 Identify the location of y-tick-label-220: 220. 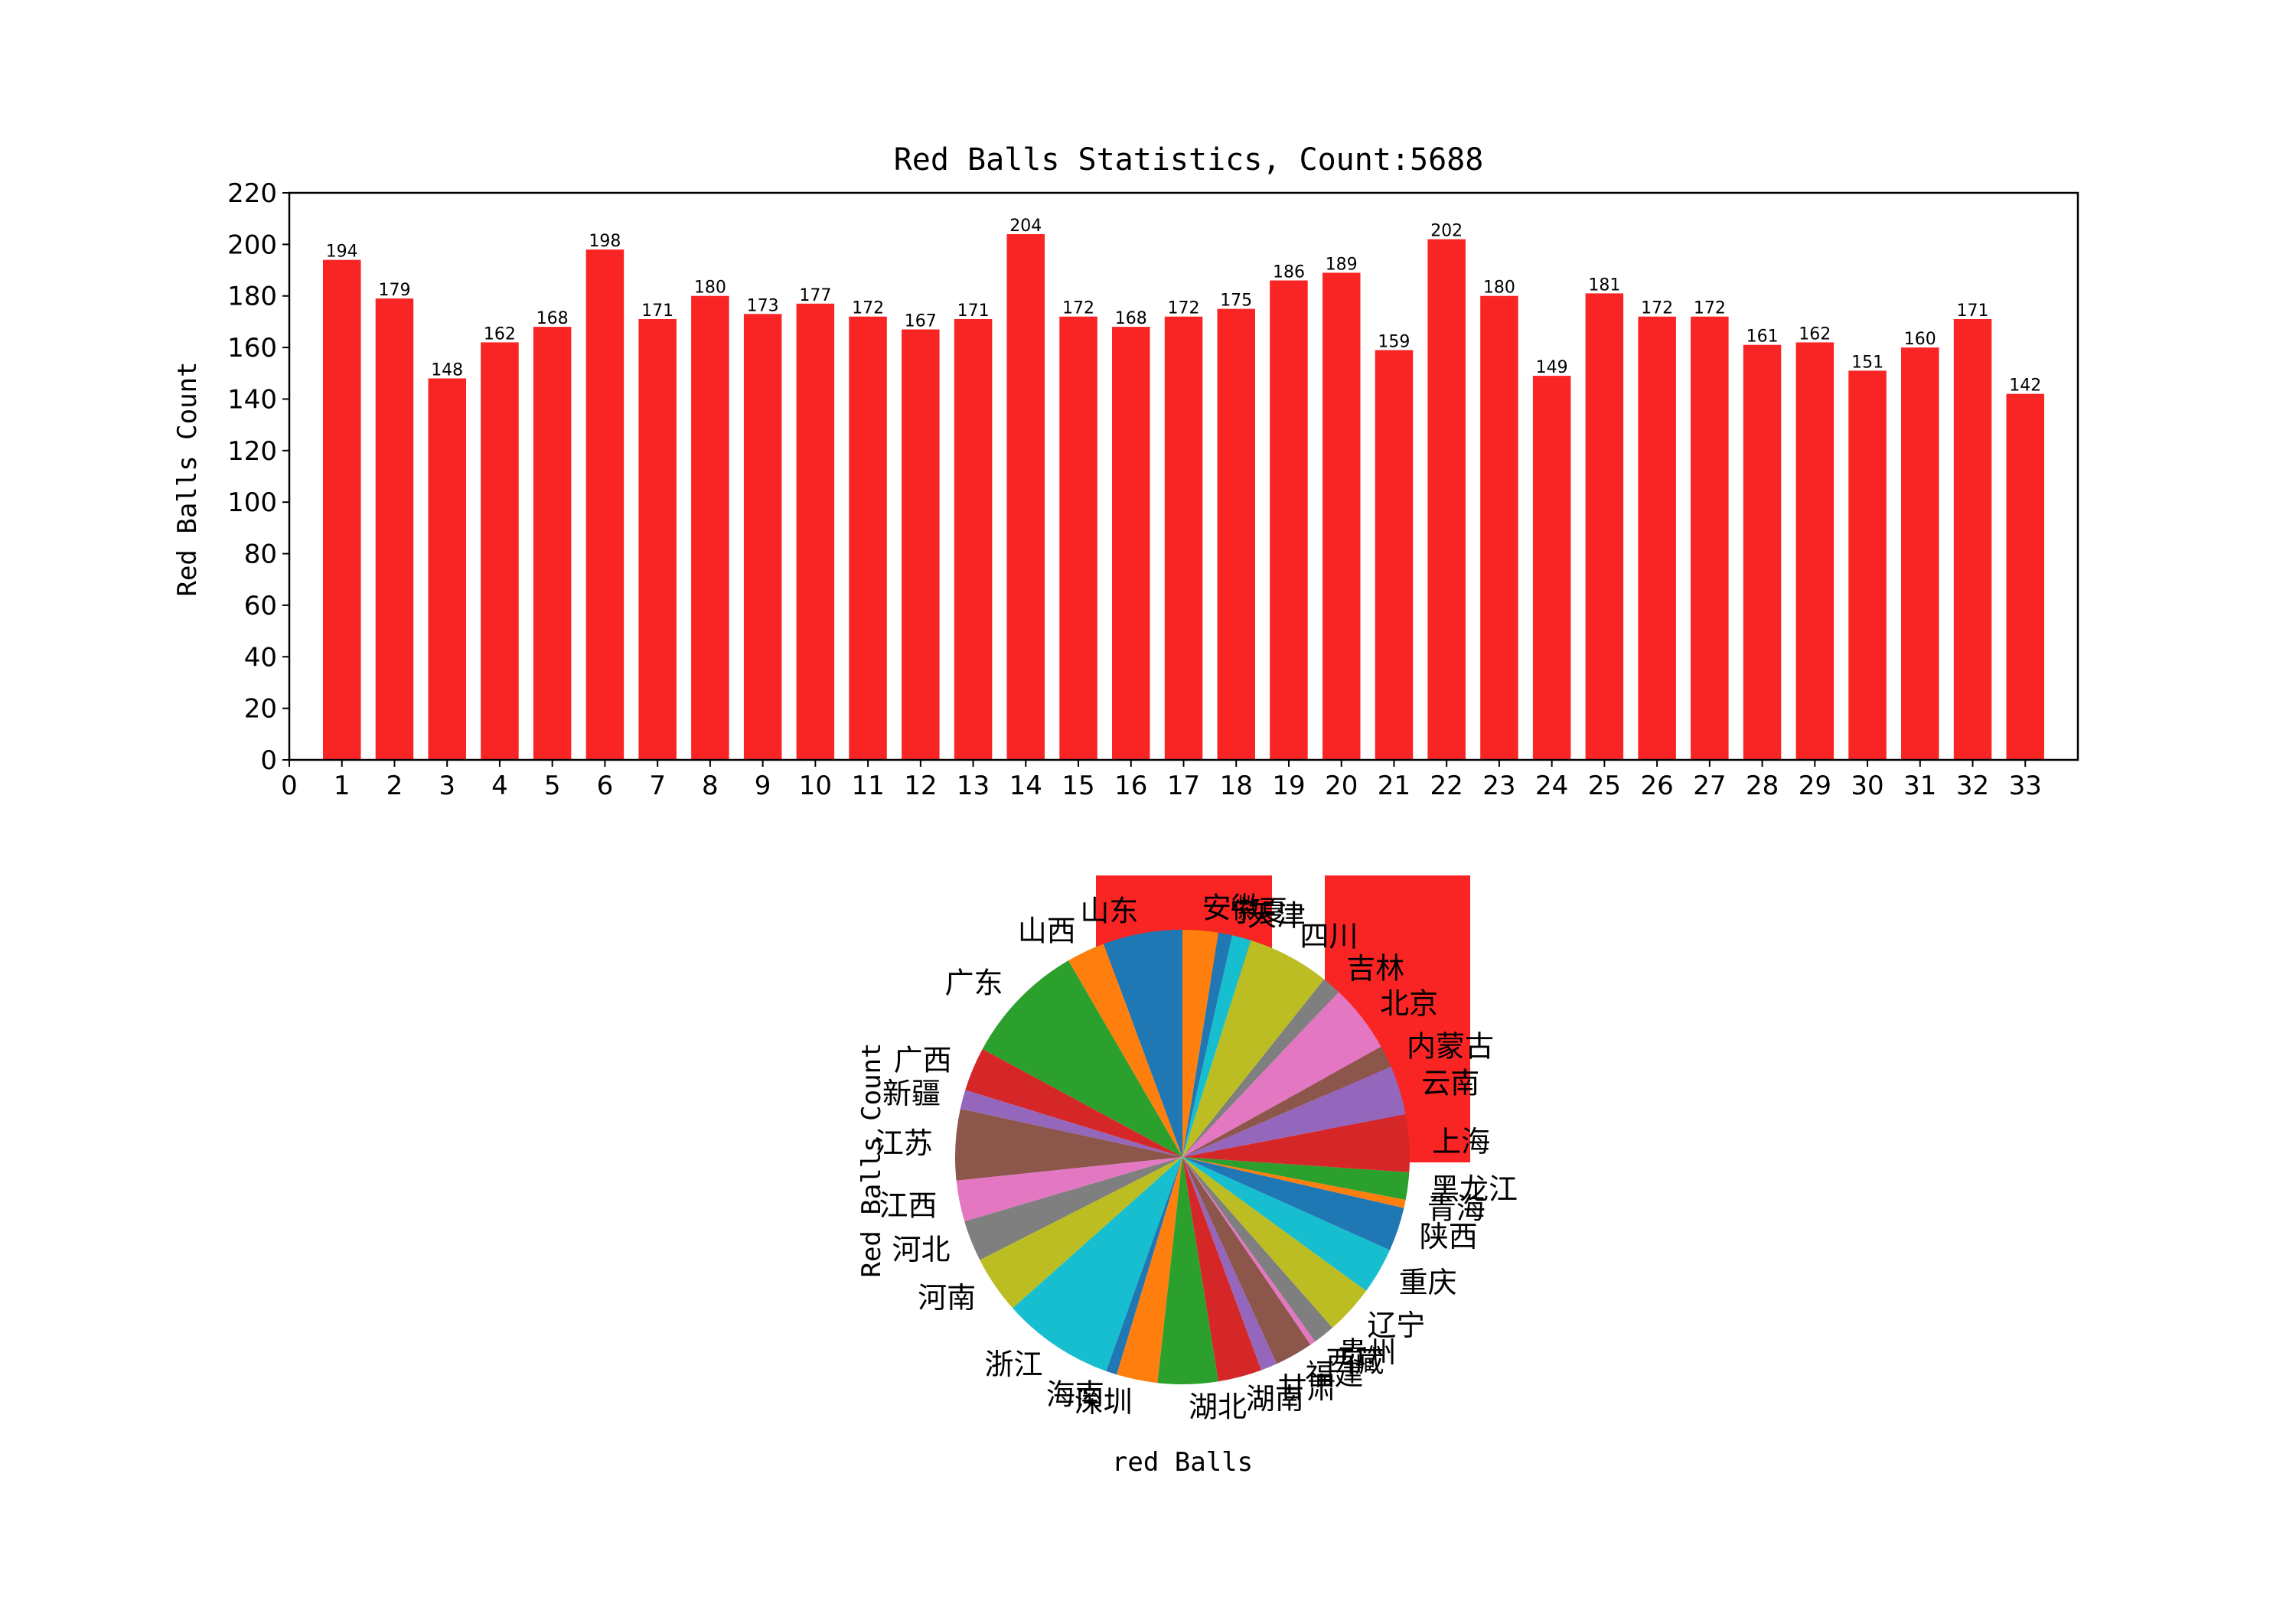
(252, 193).